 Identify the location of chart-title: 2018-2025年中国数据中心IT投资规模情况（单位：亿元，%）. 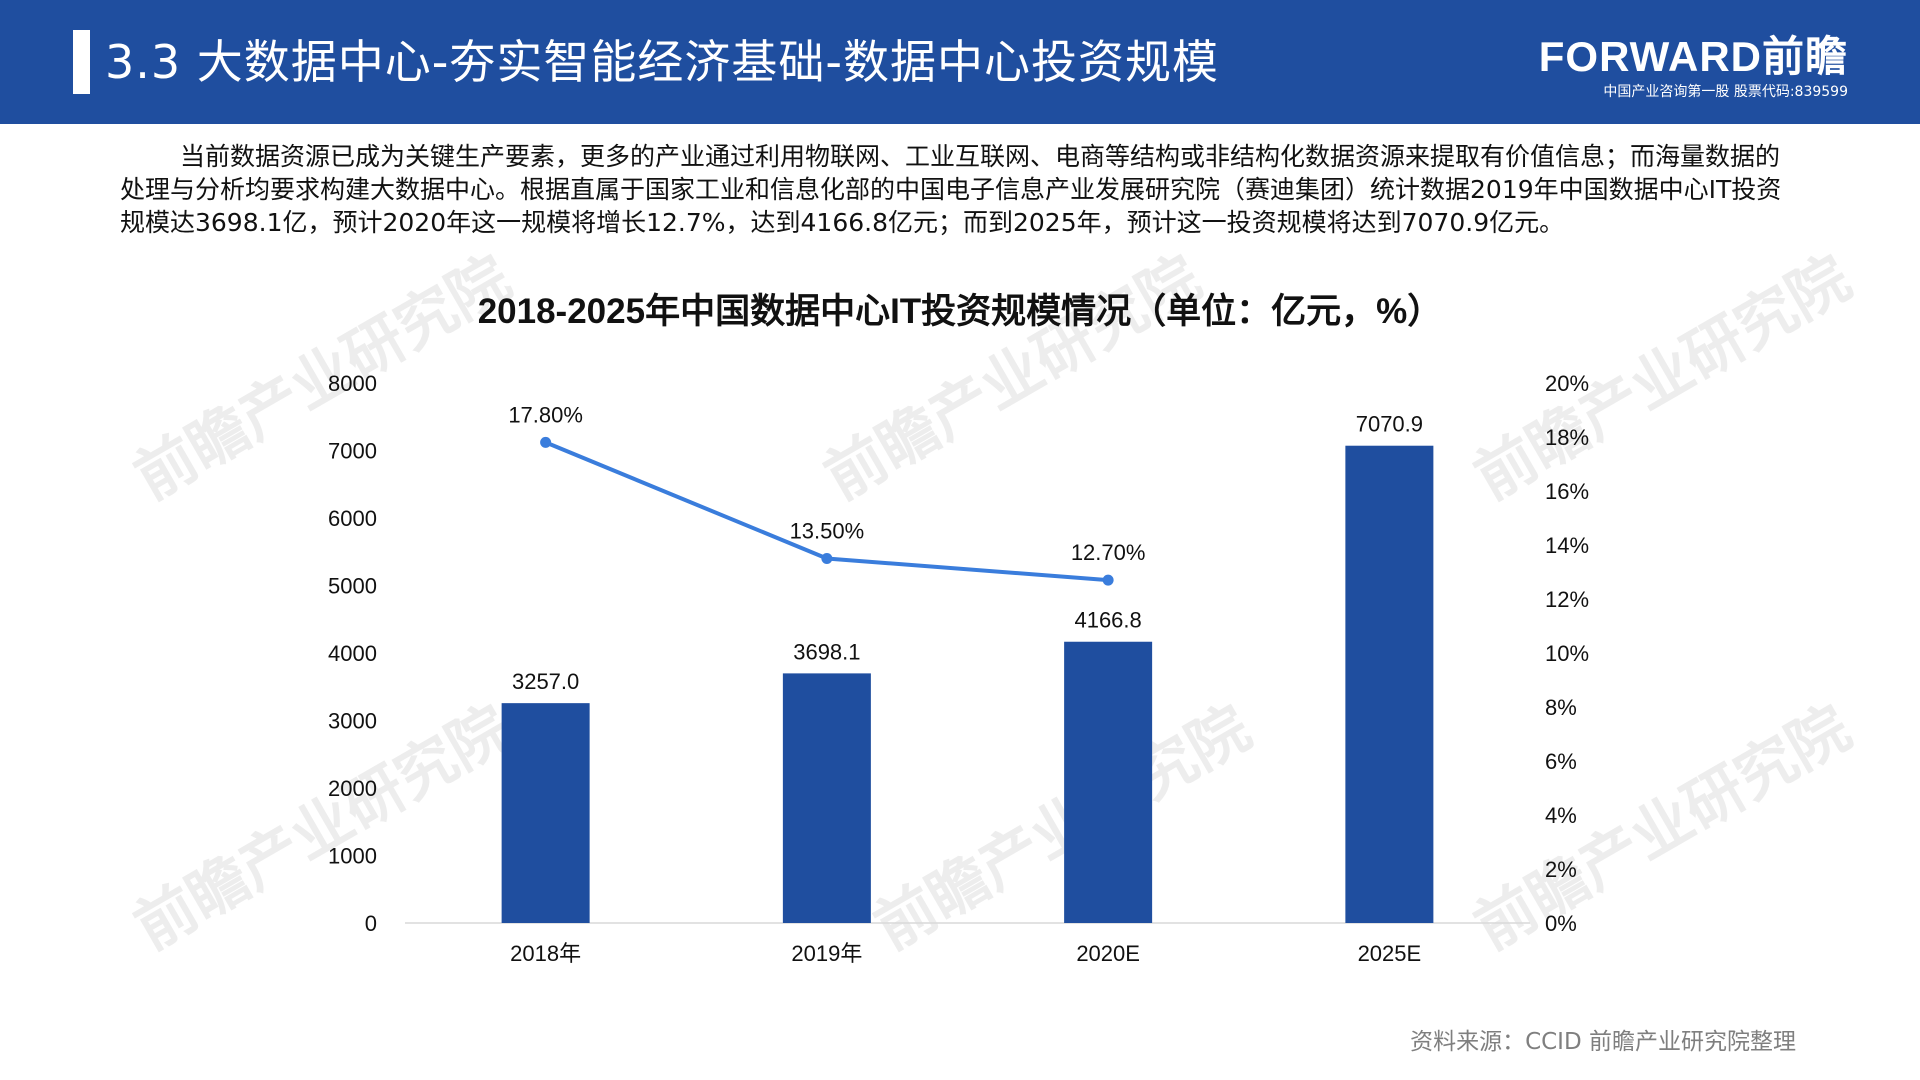
(960, 311).